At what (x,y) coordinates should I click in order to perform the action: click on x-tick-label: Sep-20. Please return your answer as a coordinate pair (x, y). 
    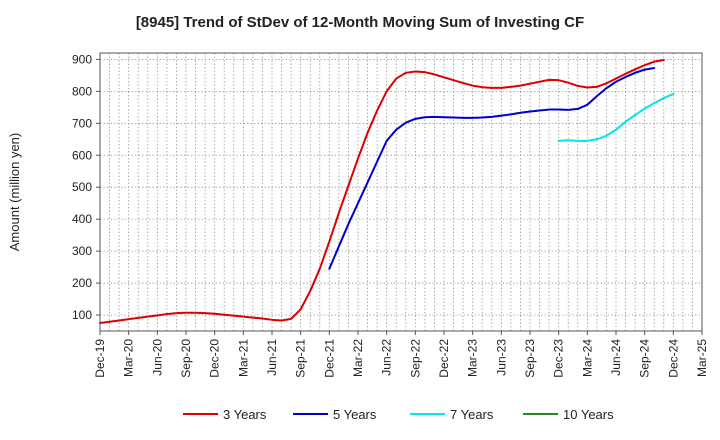
    Looking at the image, I should click on (186, 358).